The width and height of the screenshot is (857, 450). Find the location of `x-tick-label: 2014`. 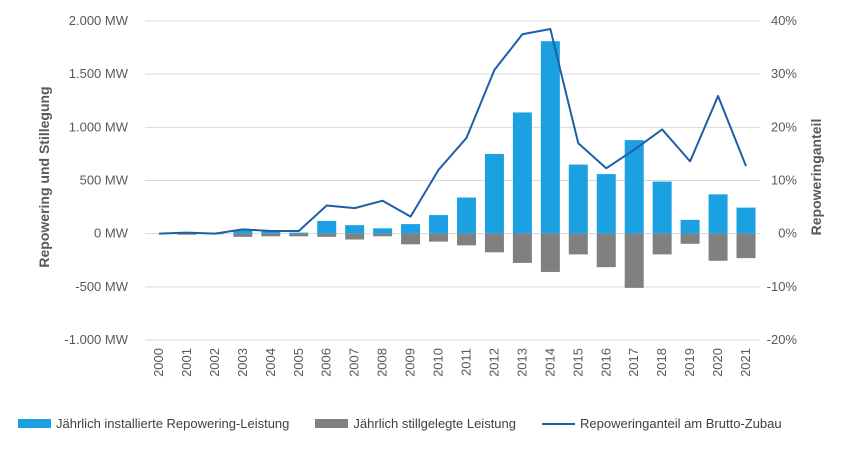

x-tick-label: 2014 is located at coordinates (549, 362).